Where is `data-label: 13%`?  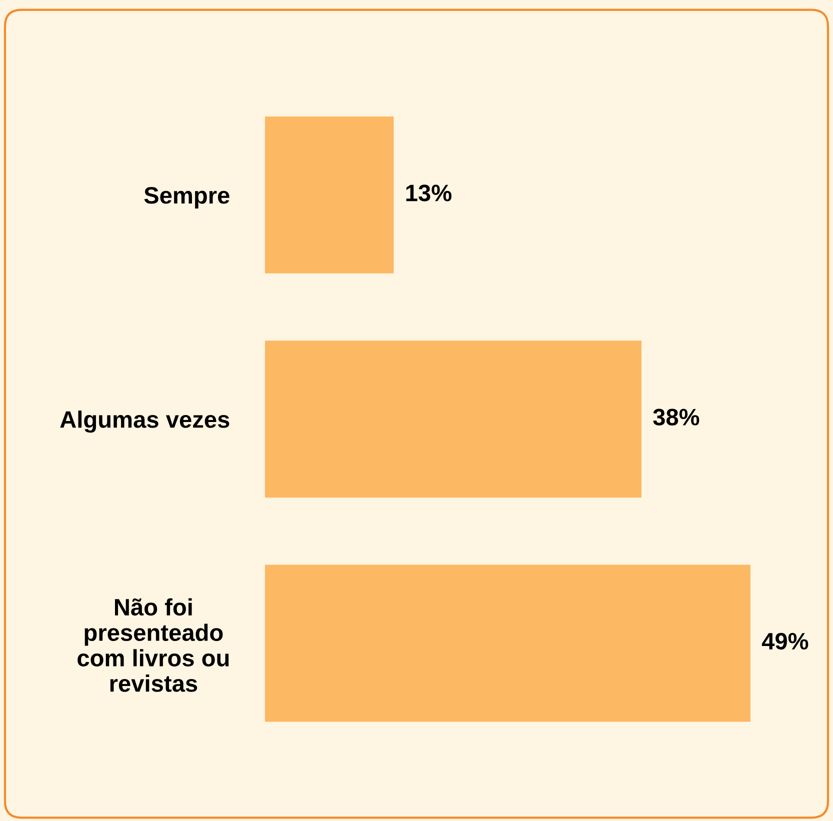
data-label: 13% is located at coordinates (429, 193).